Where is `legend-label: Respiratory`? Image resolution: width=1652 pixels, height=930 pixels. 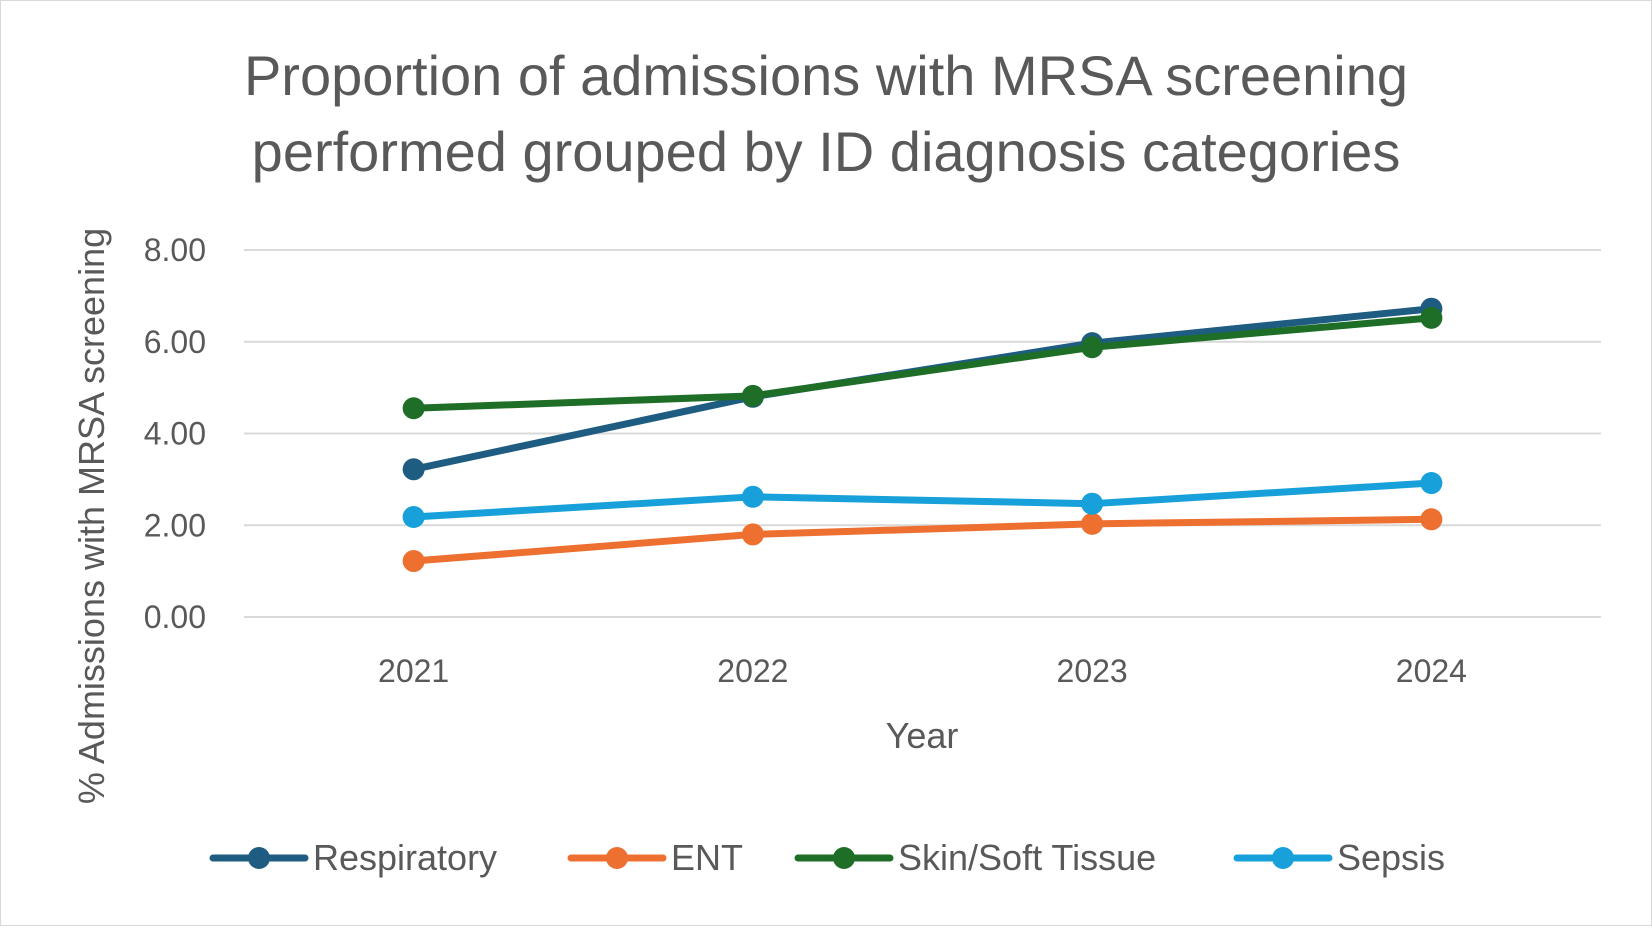
legend-label: Respiratory is located at coordinates (405, 857).